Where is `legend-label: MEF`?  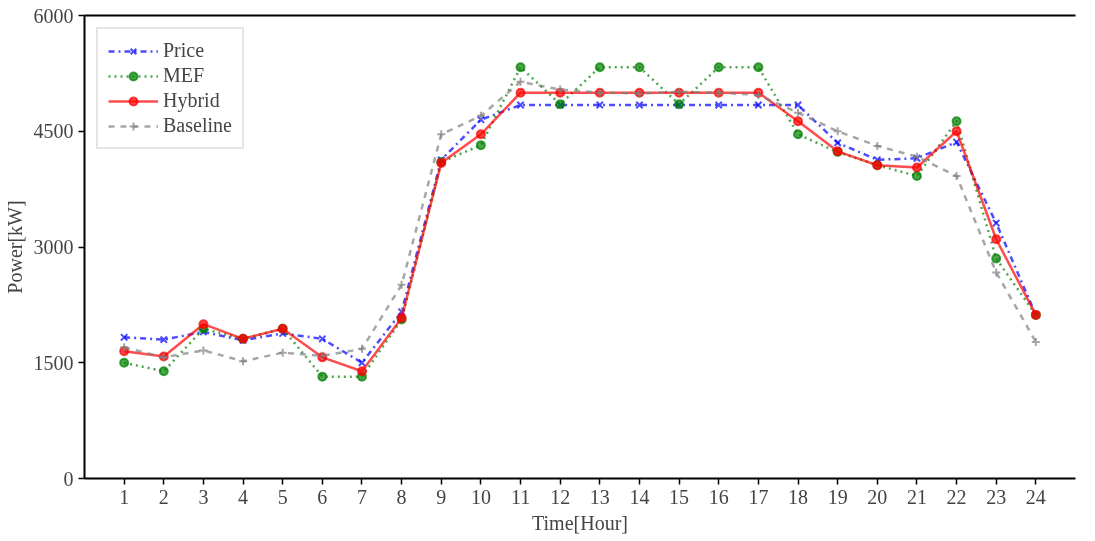
legend-label: MEF is located at coordinates (184, 75).